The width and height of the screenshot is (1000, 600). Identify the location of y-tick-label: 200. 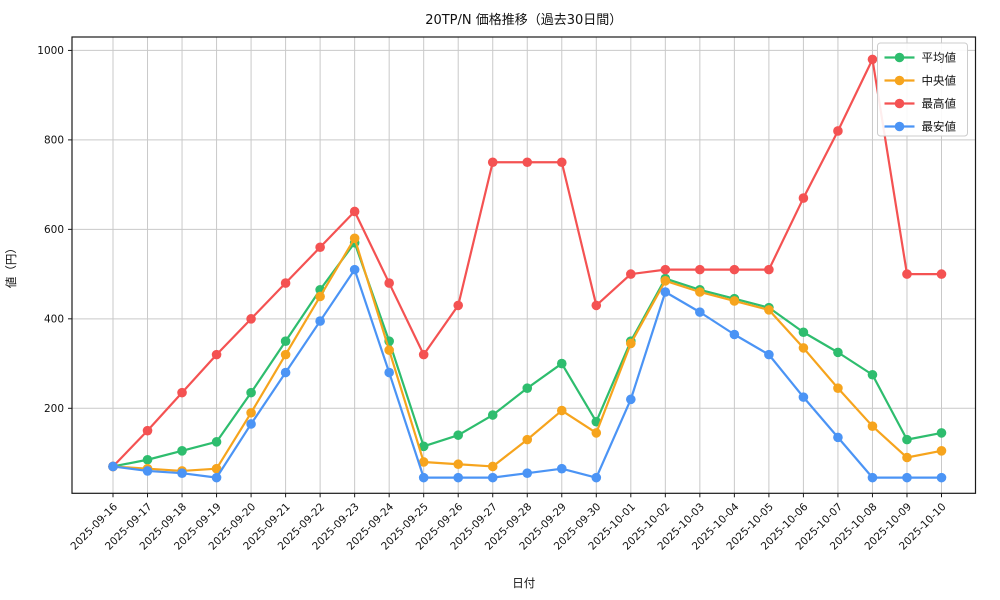
(54, 409).